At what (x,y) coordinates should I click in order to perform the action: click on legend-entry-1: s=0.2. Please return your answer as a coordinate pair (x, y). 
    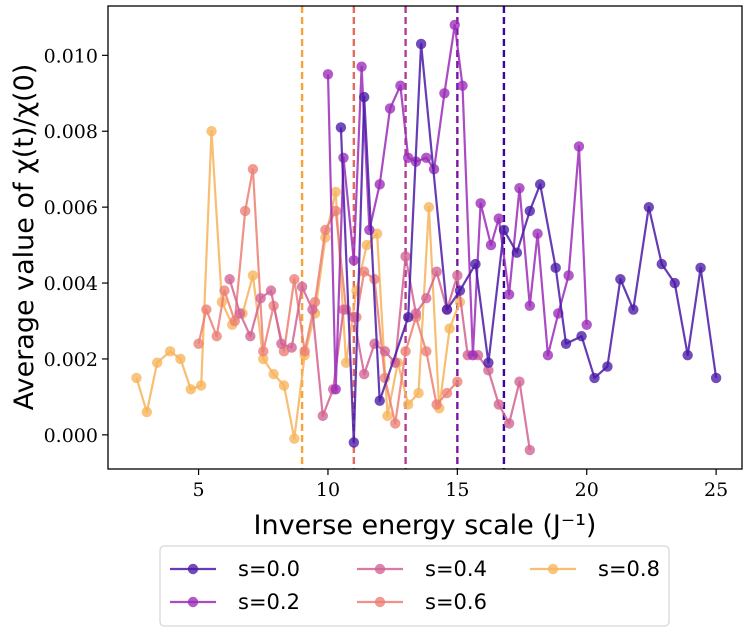
    Looking at the image, I should click on (235, 602).